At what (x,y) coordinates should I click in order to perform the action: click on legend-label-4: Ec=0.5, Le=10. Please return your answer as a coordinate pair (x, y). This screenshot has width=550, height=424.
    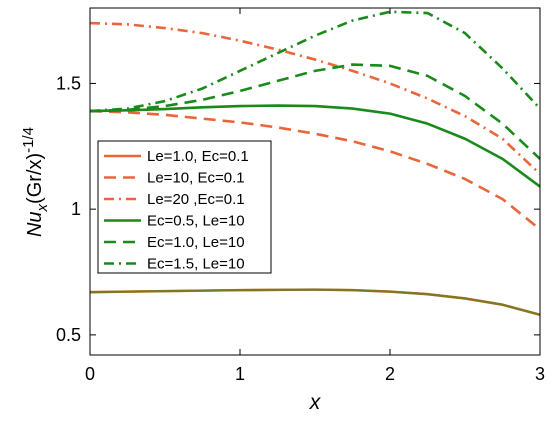
    Looking at the image, I should click on (196, 221).